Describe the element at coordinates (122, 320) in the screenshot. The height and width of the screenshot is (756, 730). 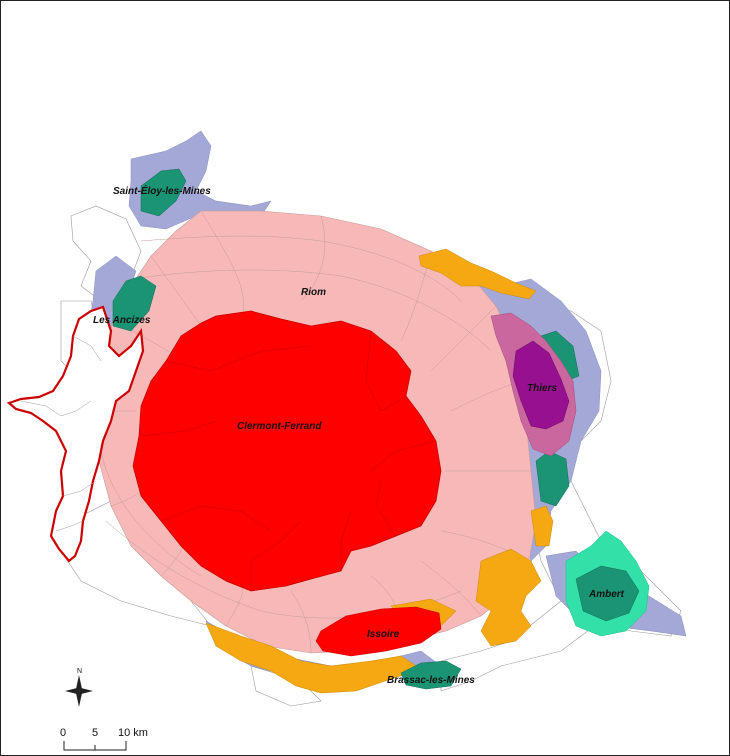
I see `label-les-ancizes: Les Ancizes` at that location.